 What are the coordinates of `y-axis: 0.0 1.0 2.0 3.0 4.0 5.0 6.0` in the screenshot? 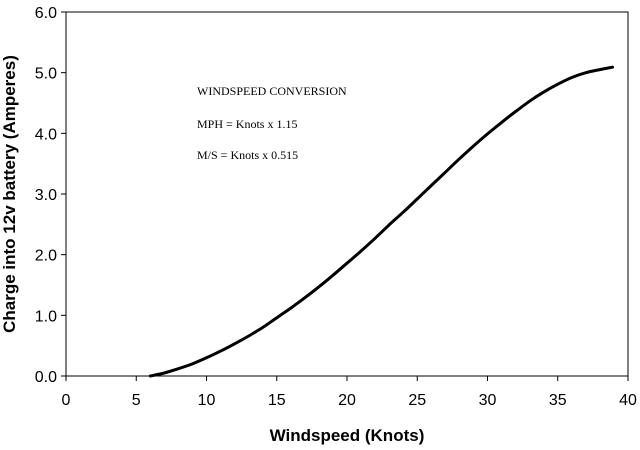 It's located at (50, 195).